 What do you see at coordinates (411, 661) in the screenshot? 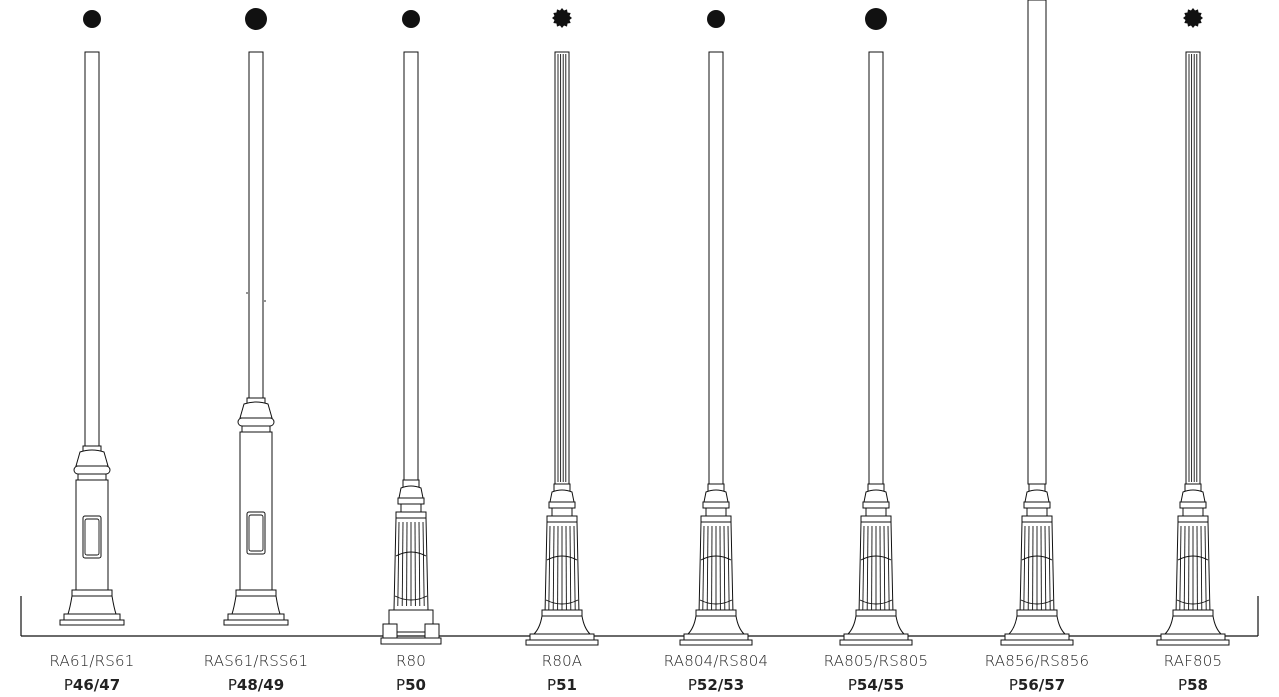
I see `pole-model-label: R80` at bounding box center [411, 661].